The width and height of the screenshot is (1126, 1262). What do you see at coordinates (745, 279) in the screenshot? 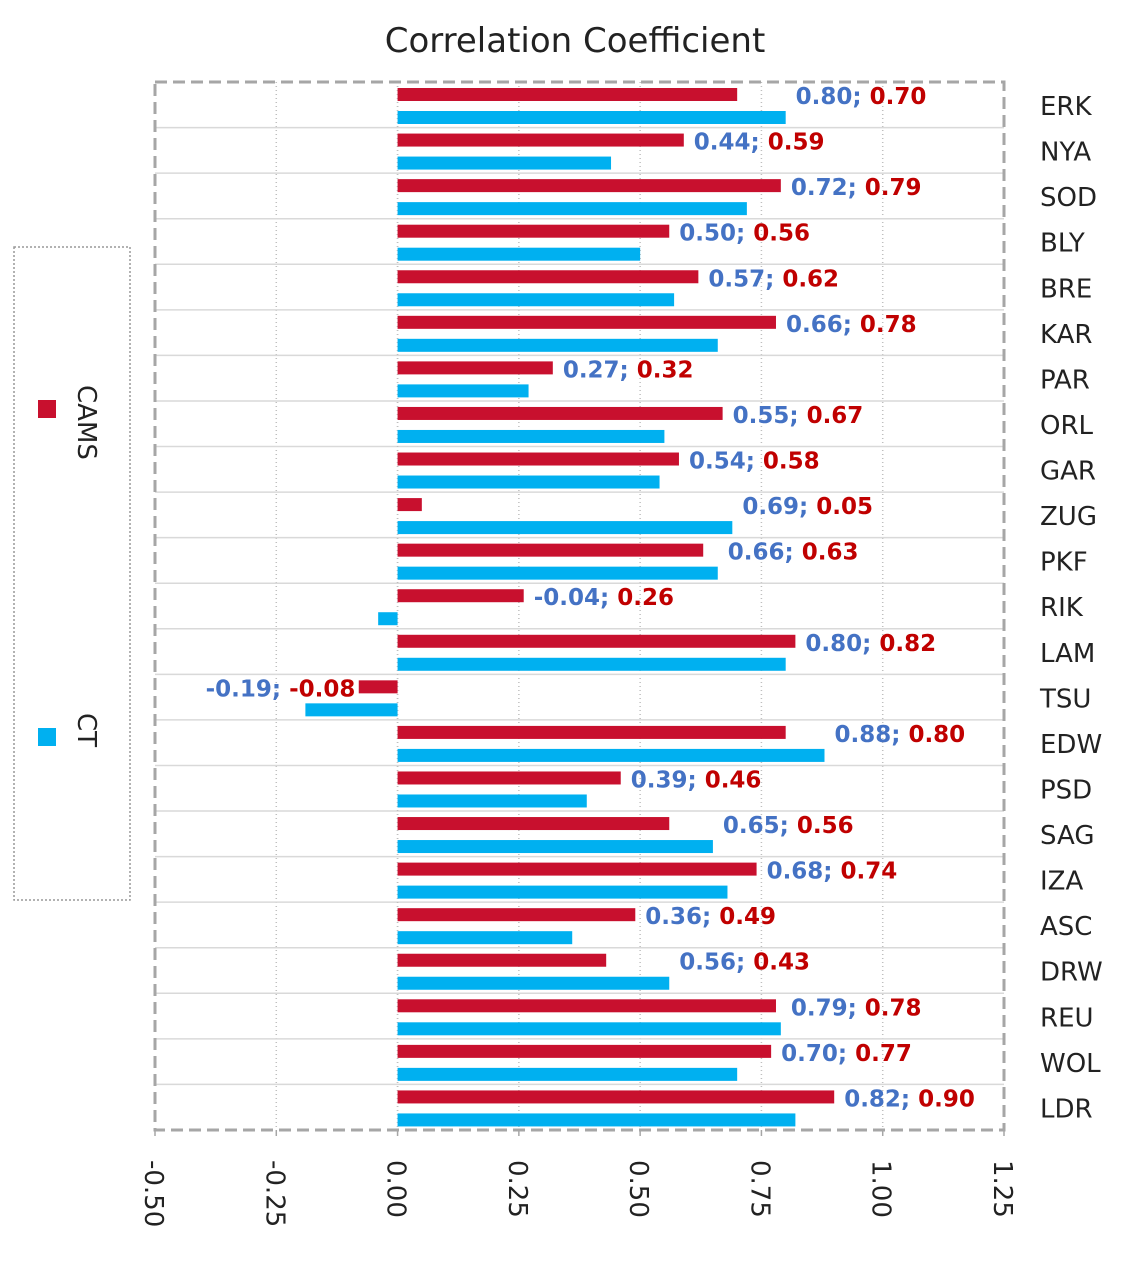
I see `value-ct: 0.57;` at bounding box center [745, 279].